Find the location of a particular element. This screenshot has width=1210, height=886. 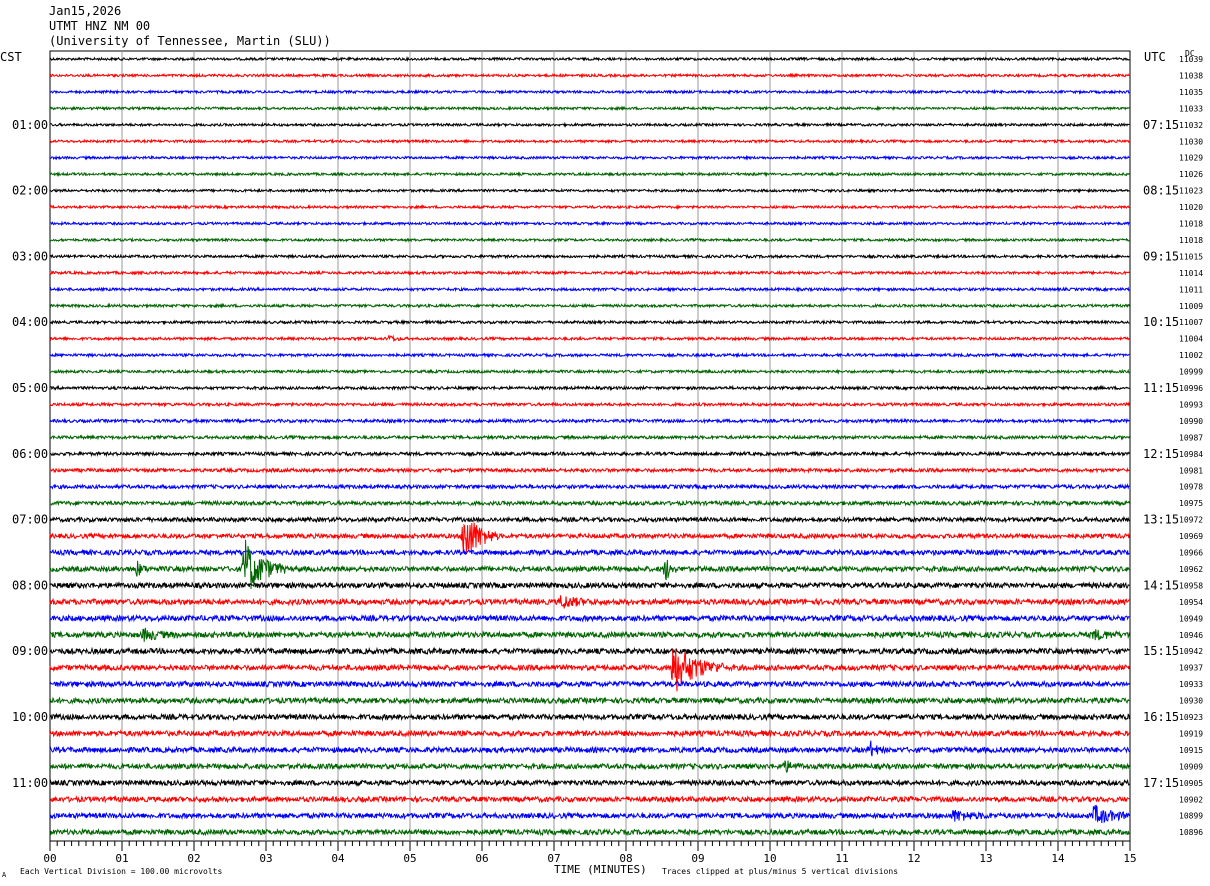

x-tick-label: 02 is located at coordinates (193, 858).